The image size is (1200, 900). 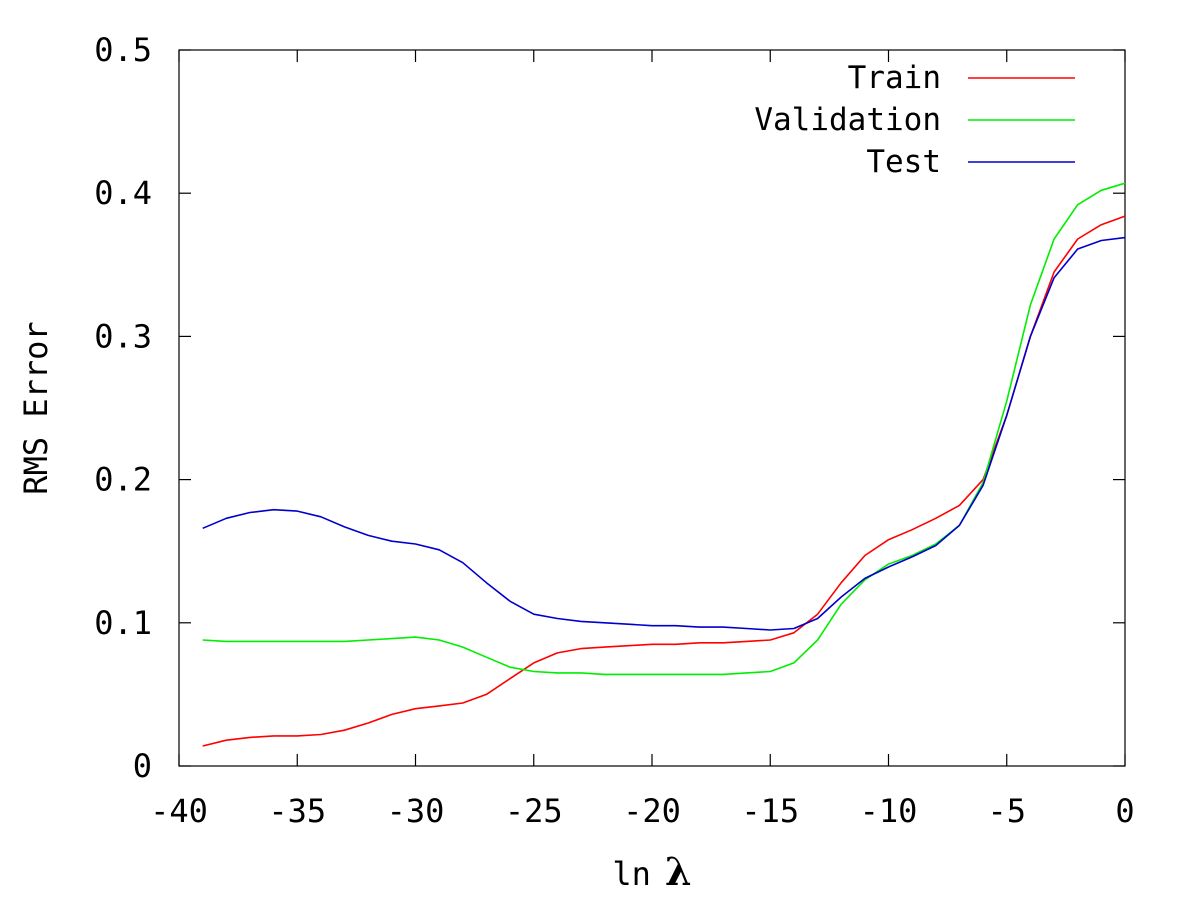 I want to click on y-tick-label: 0.4, so click(x=123, y=193).